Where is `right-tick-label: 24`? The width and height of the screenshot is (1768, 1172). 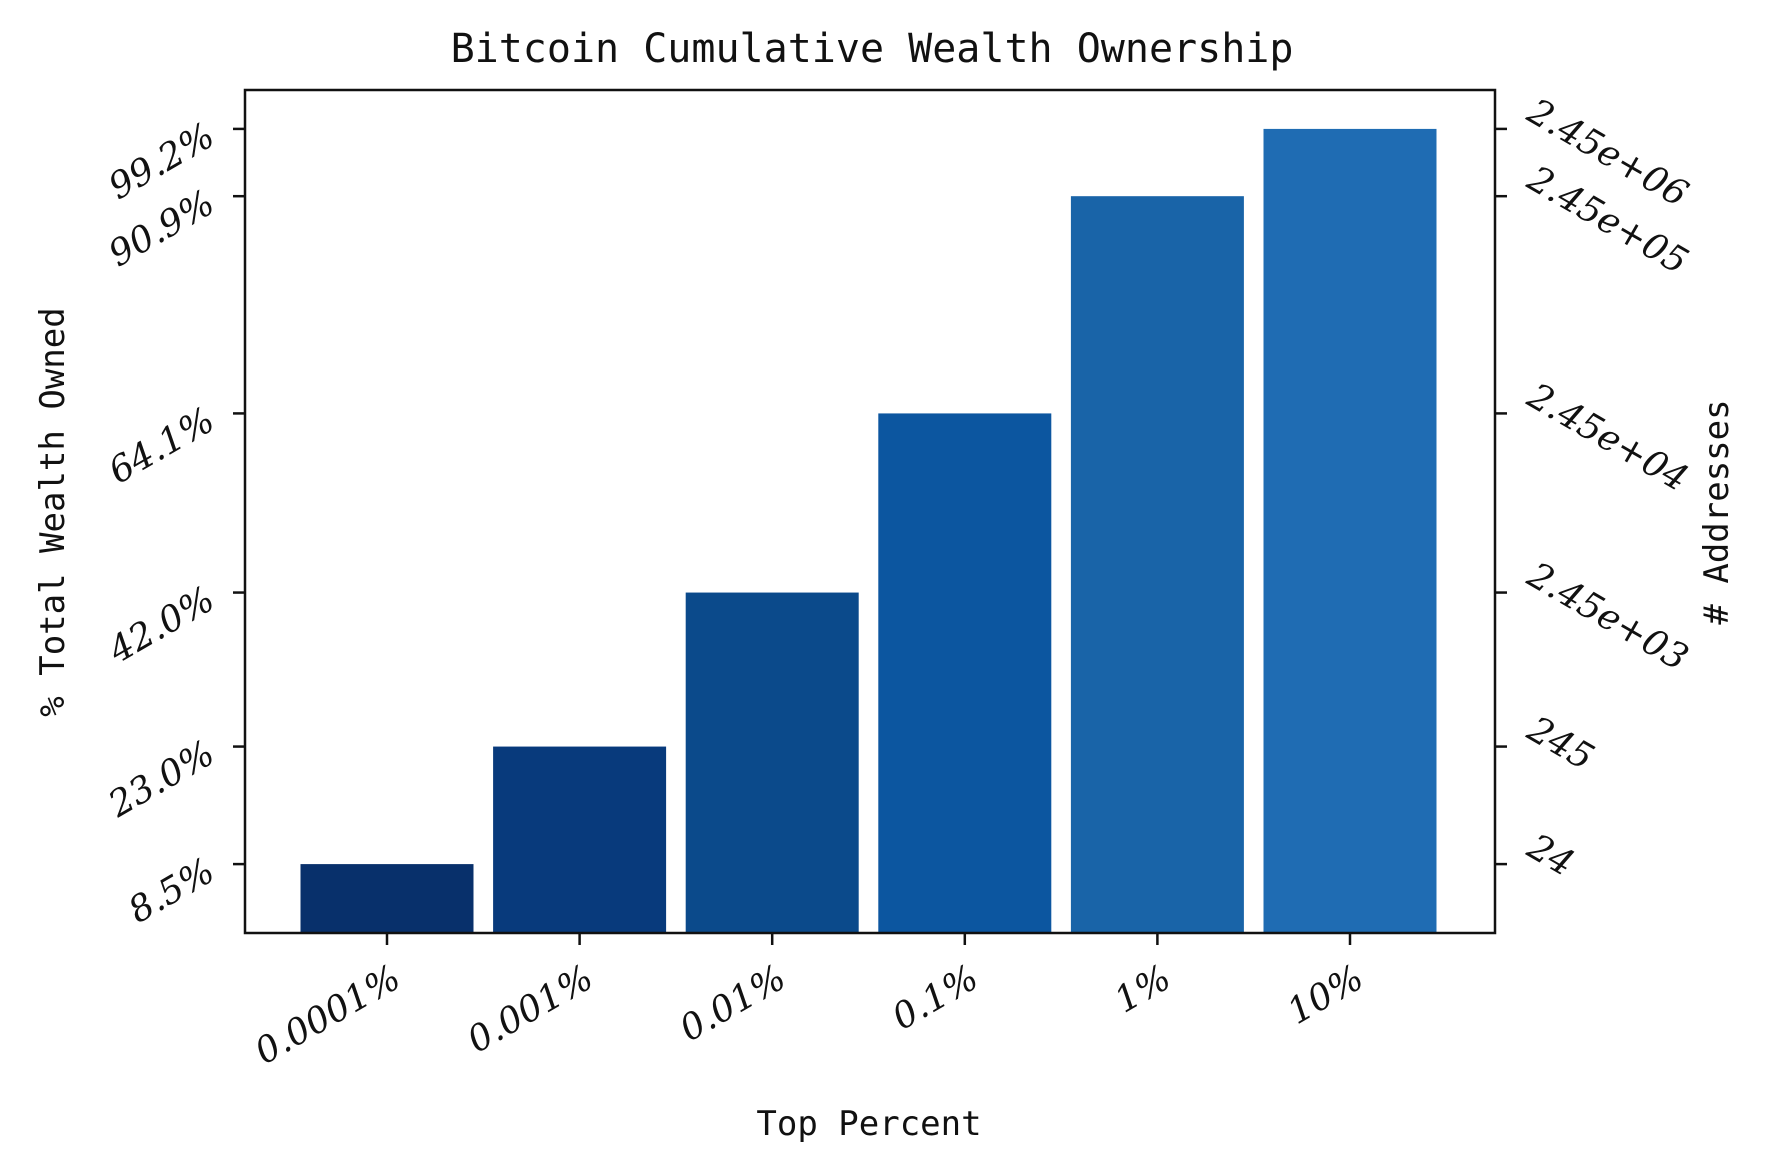 right-tick-label: 24 is located at coordinates (1550, 855).